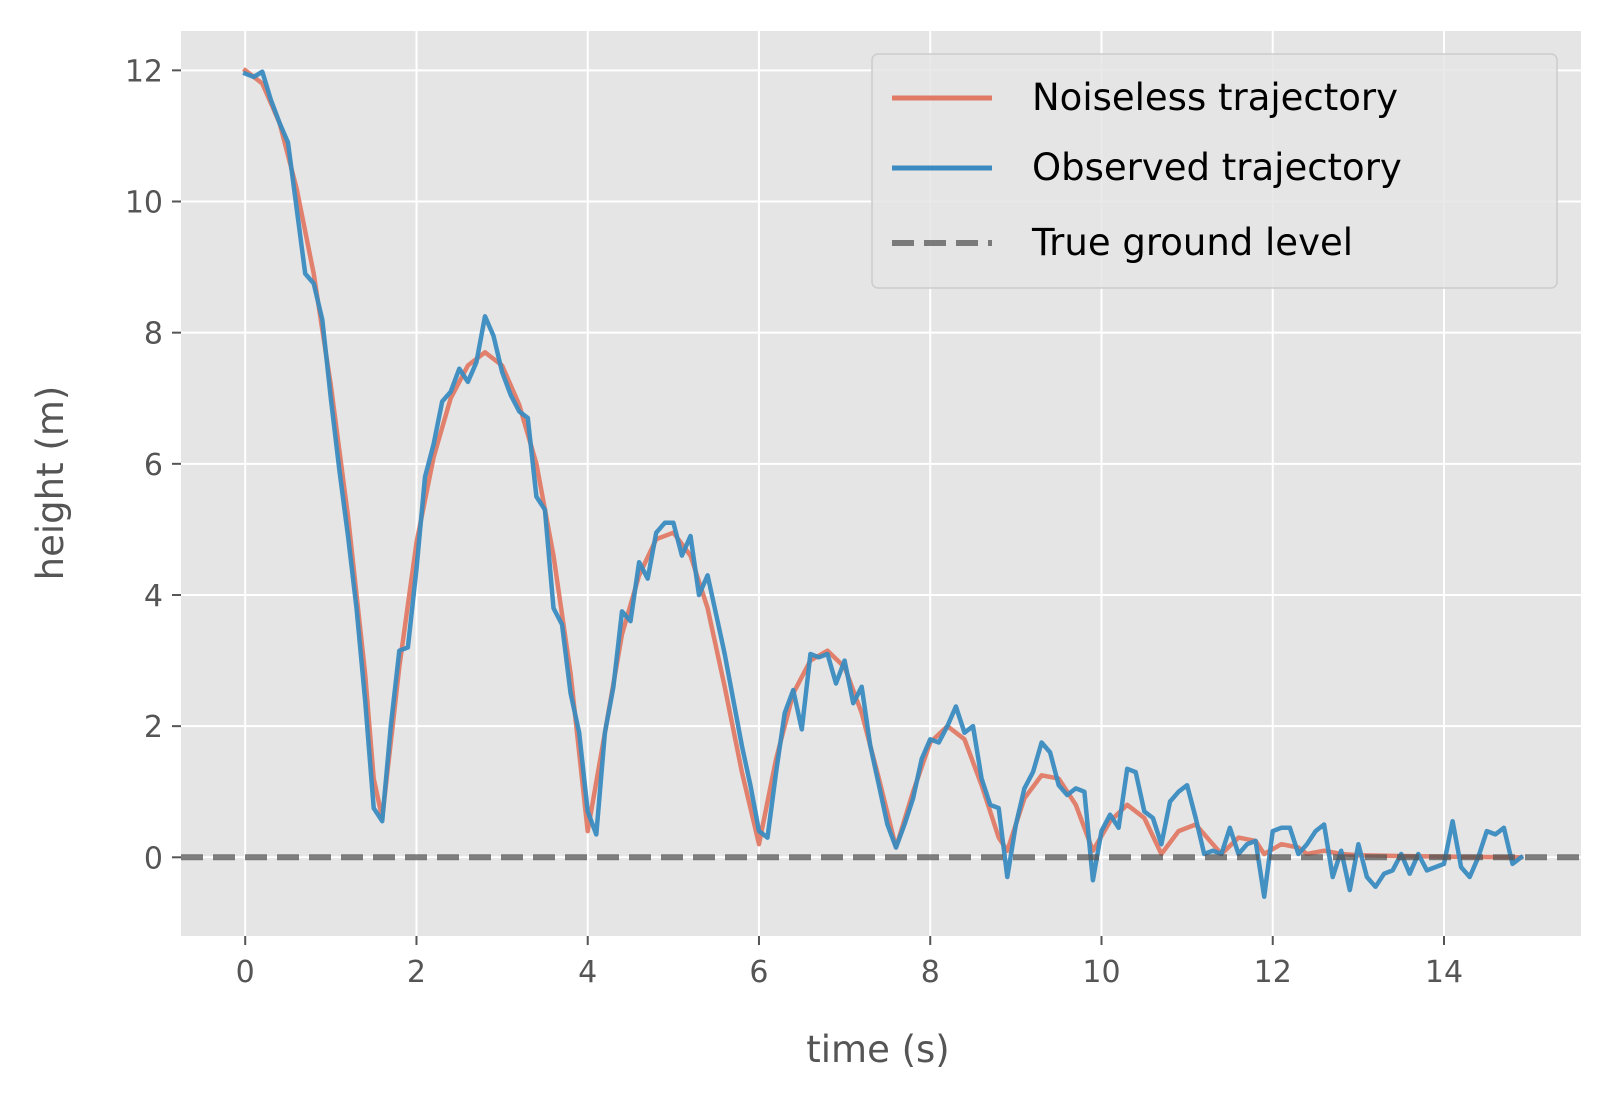 This screenshot has width=1601, height=1101. I want to click on x-tick-label: 6, so click(758, 972).